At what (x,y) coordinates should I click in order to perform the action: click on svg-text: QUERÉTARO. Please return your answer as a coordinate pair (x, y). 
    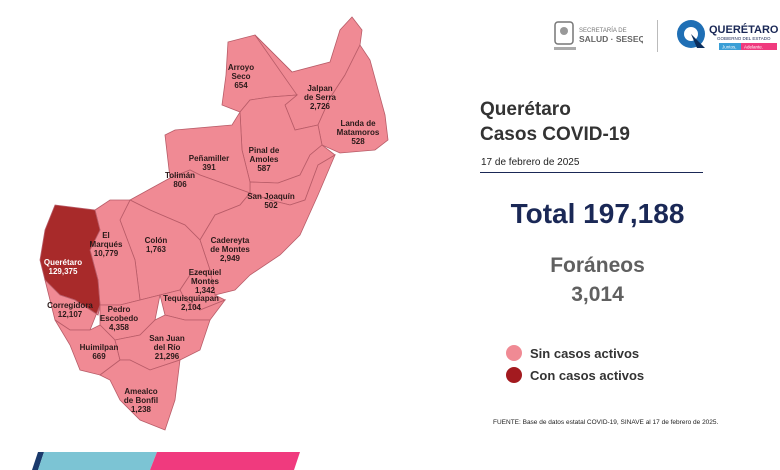
    Looking at the image, I should click on (744, 29).